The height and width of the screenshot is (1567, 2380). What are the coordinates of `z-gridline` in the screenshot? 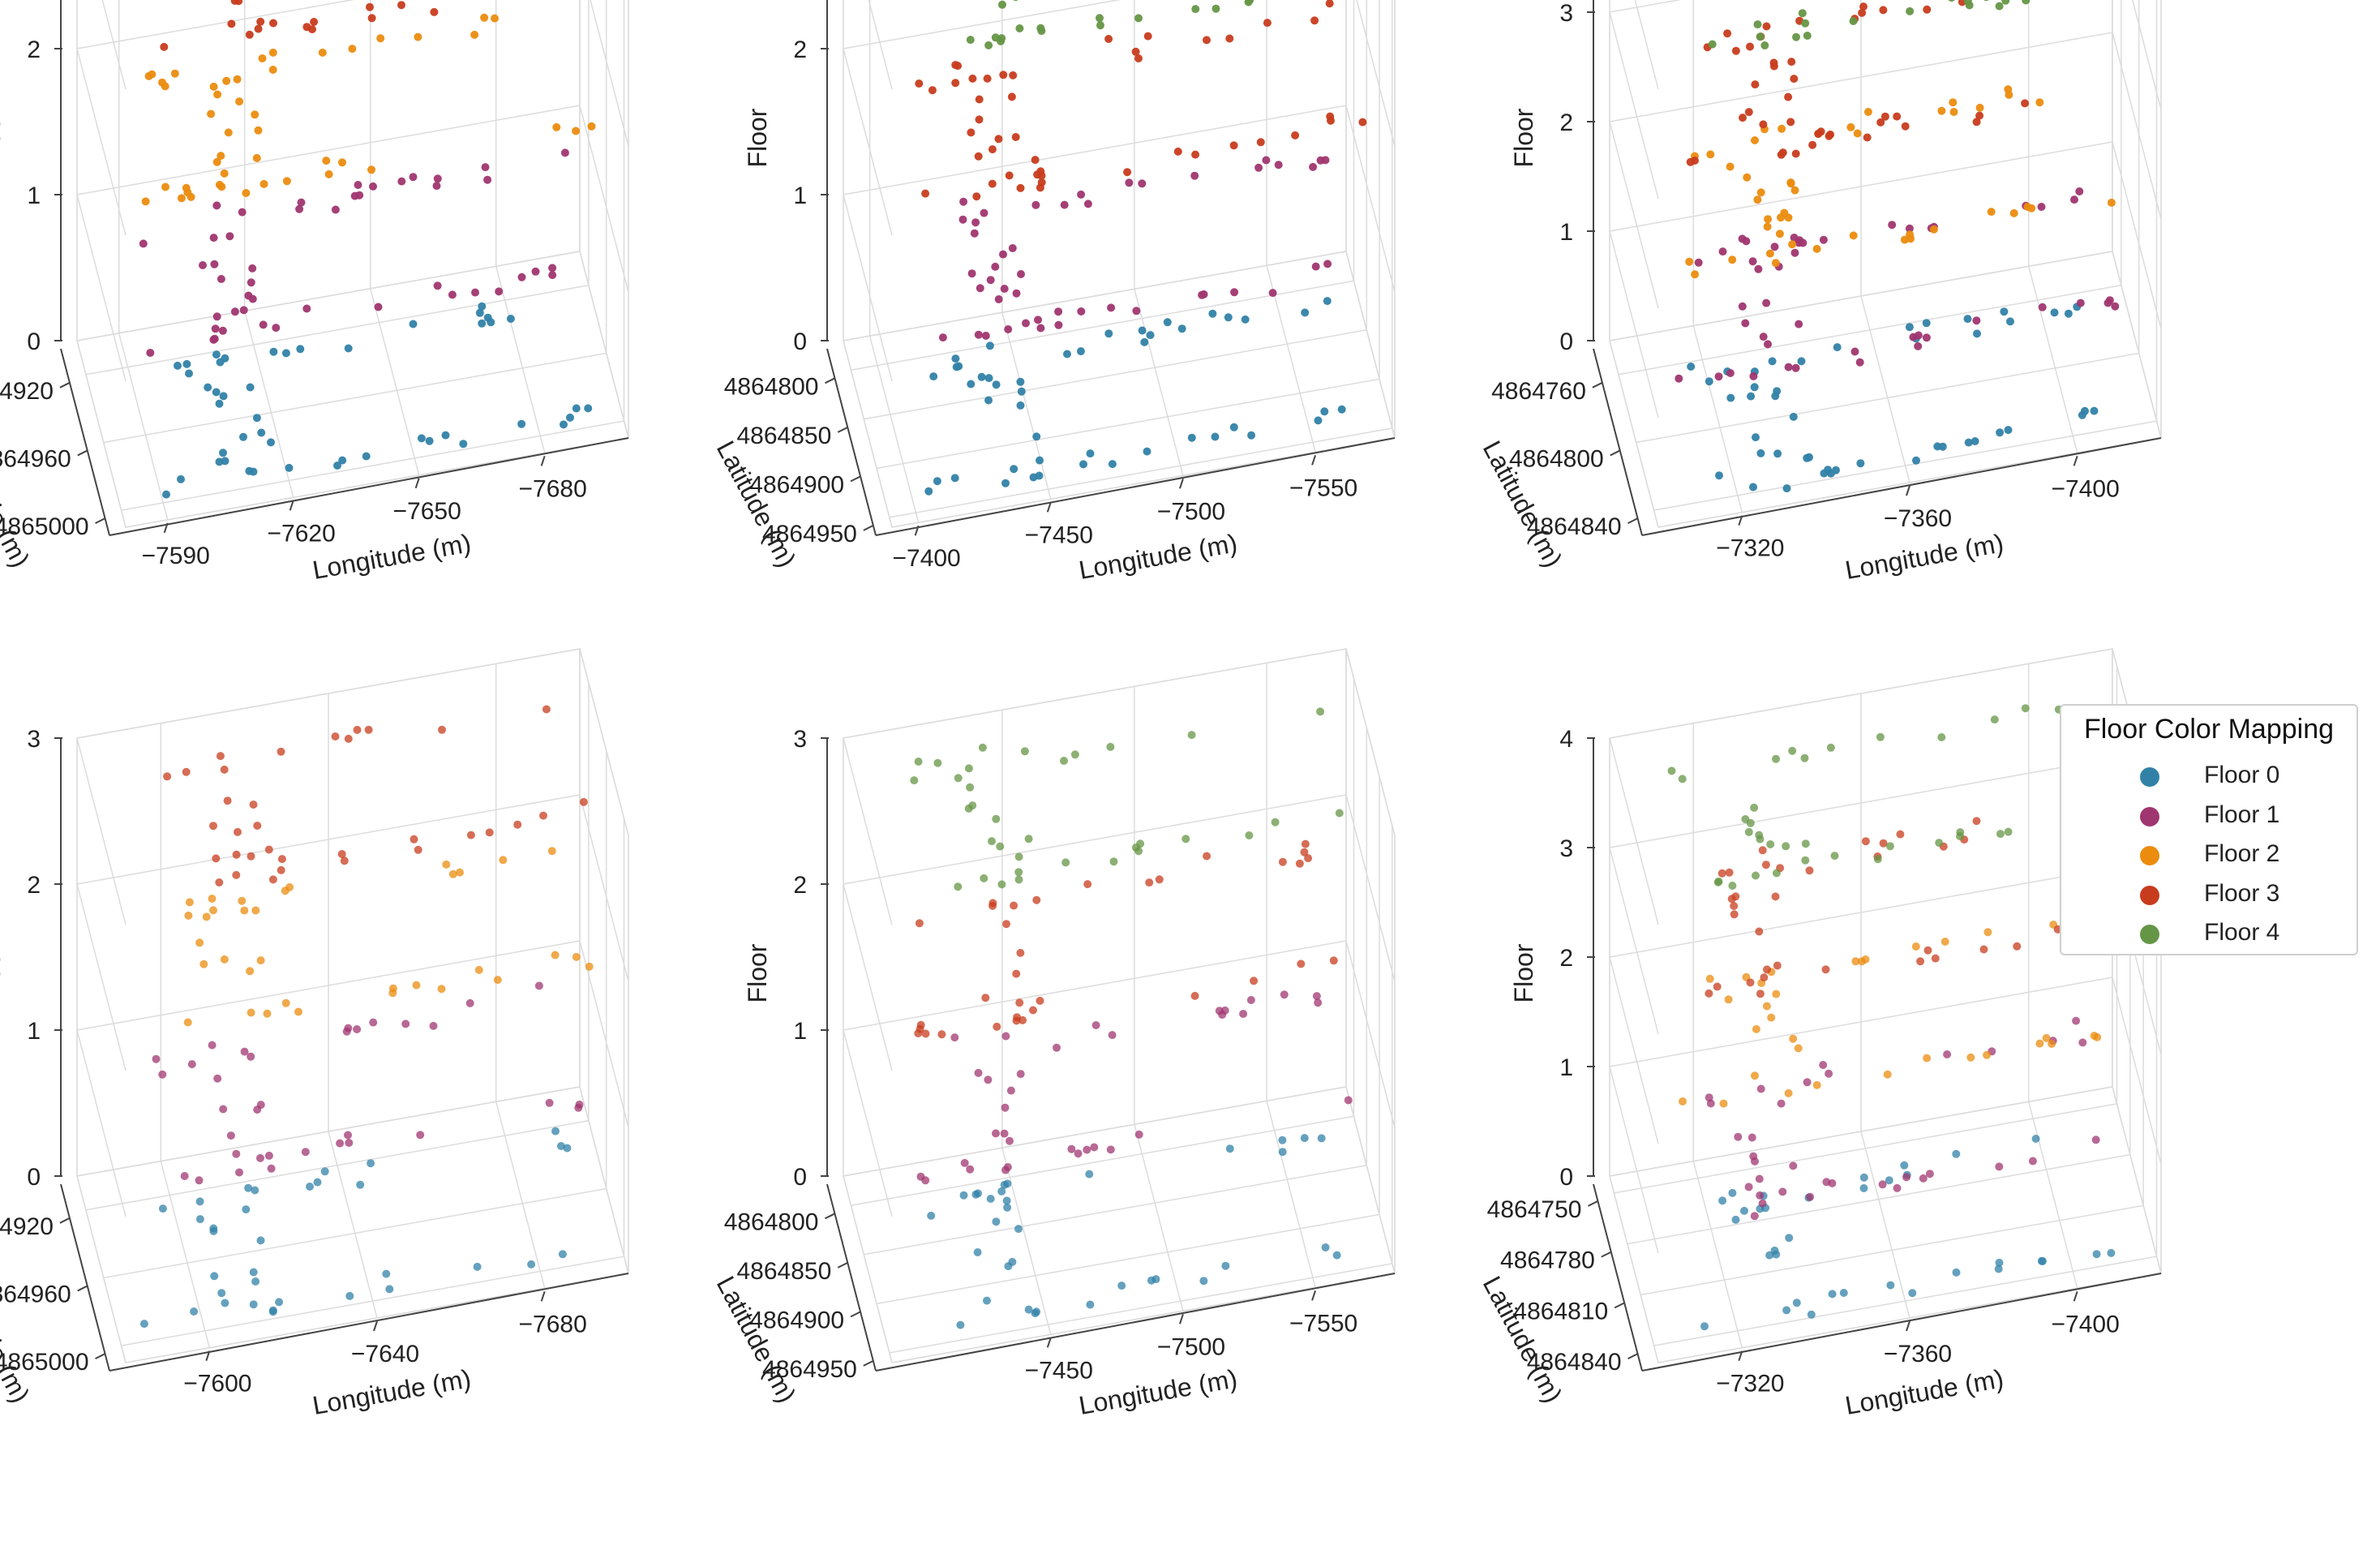 It's located at (1119, 786).